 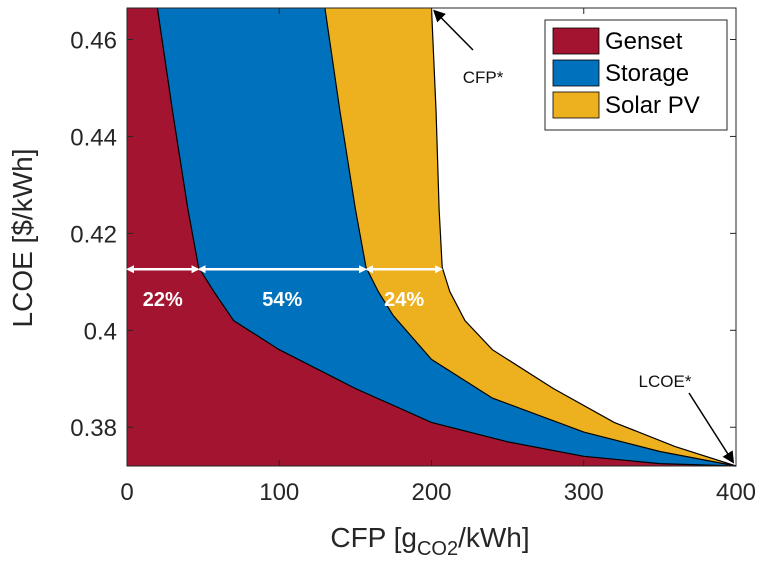 I want to click on y-tick-label: 0.42, so click(x=93, y=234).